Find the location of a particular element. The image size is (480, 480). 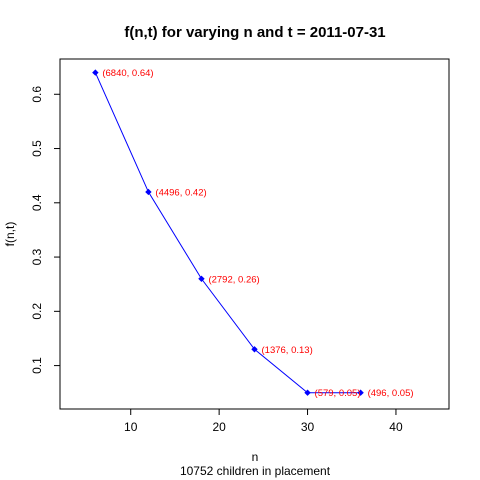

x-tick-label: 10 is located at coordinates (131, 427).